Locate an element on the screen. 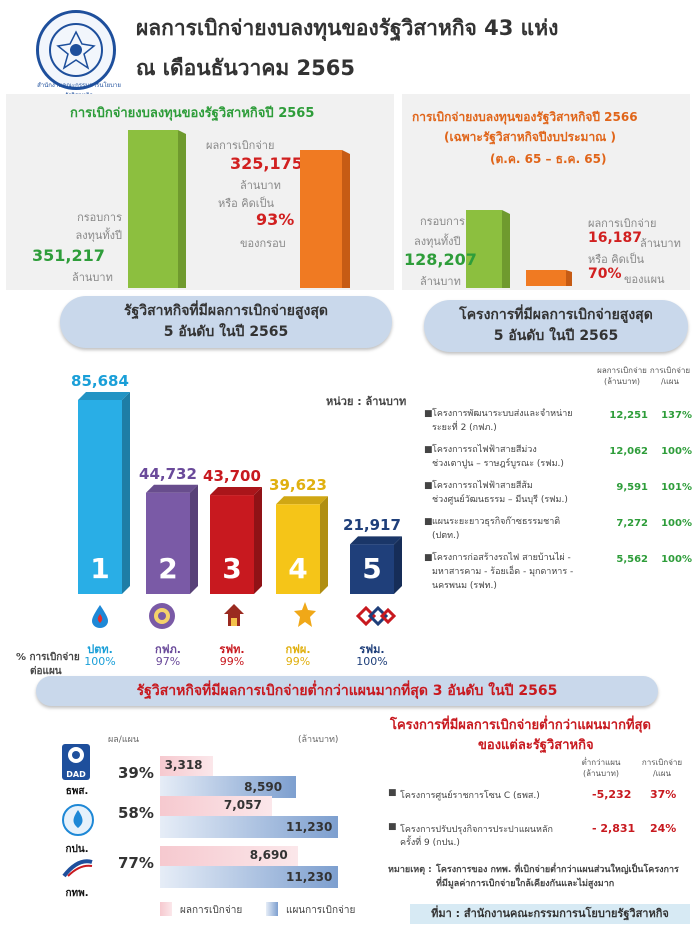  dad-badge: DAD is located at coordinates (76, 774).